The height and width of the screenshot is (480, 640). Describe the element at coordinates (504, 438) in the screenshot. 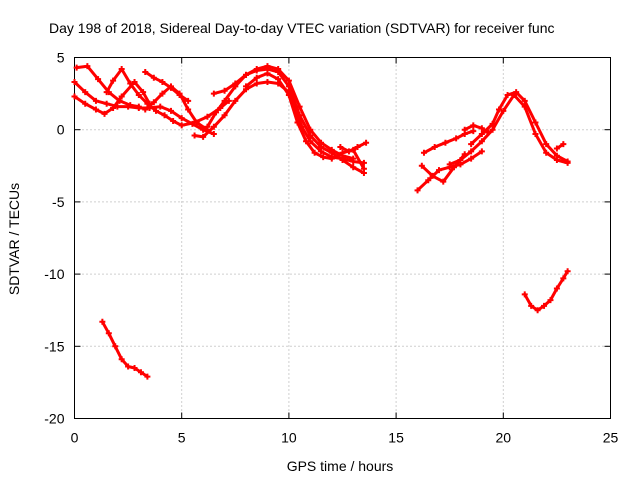

I see `x-tick-label: 20` at that location.